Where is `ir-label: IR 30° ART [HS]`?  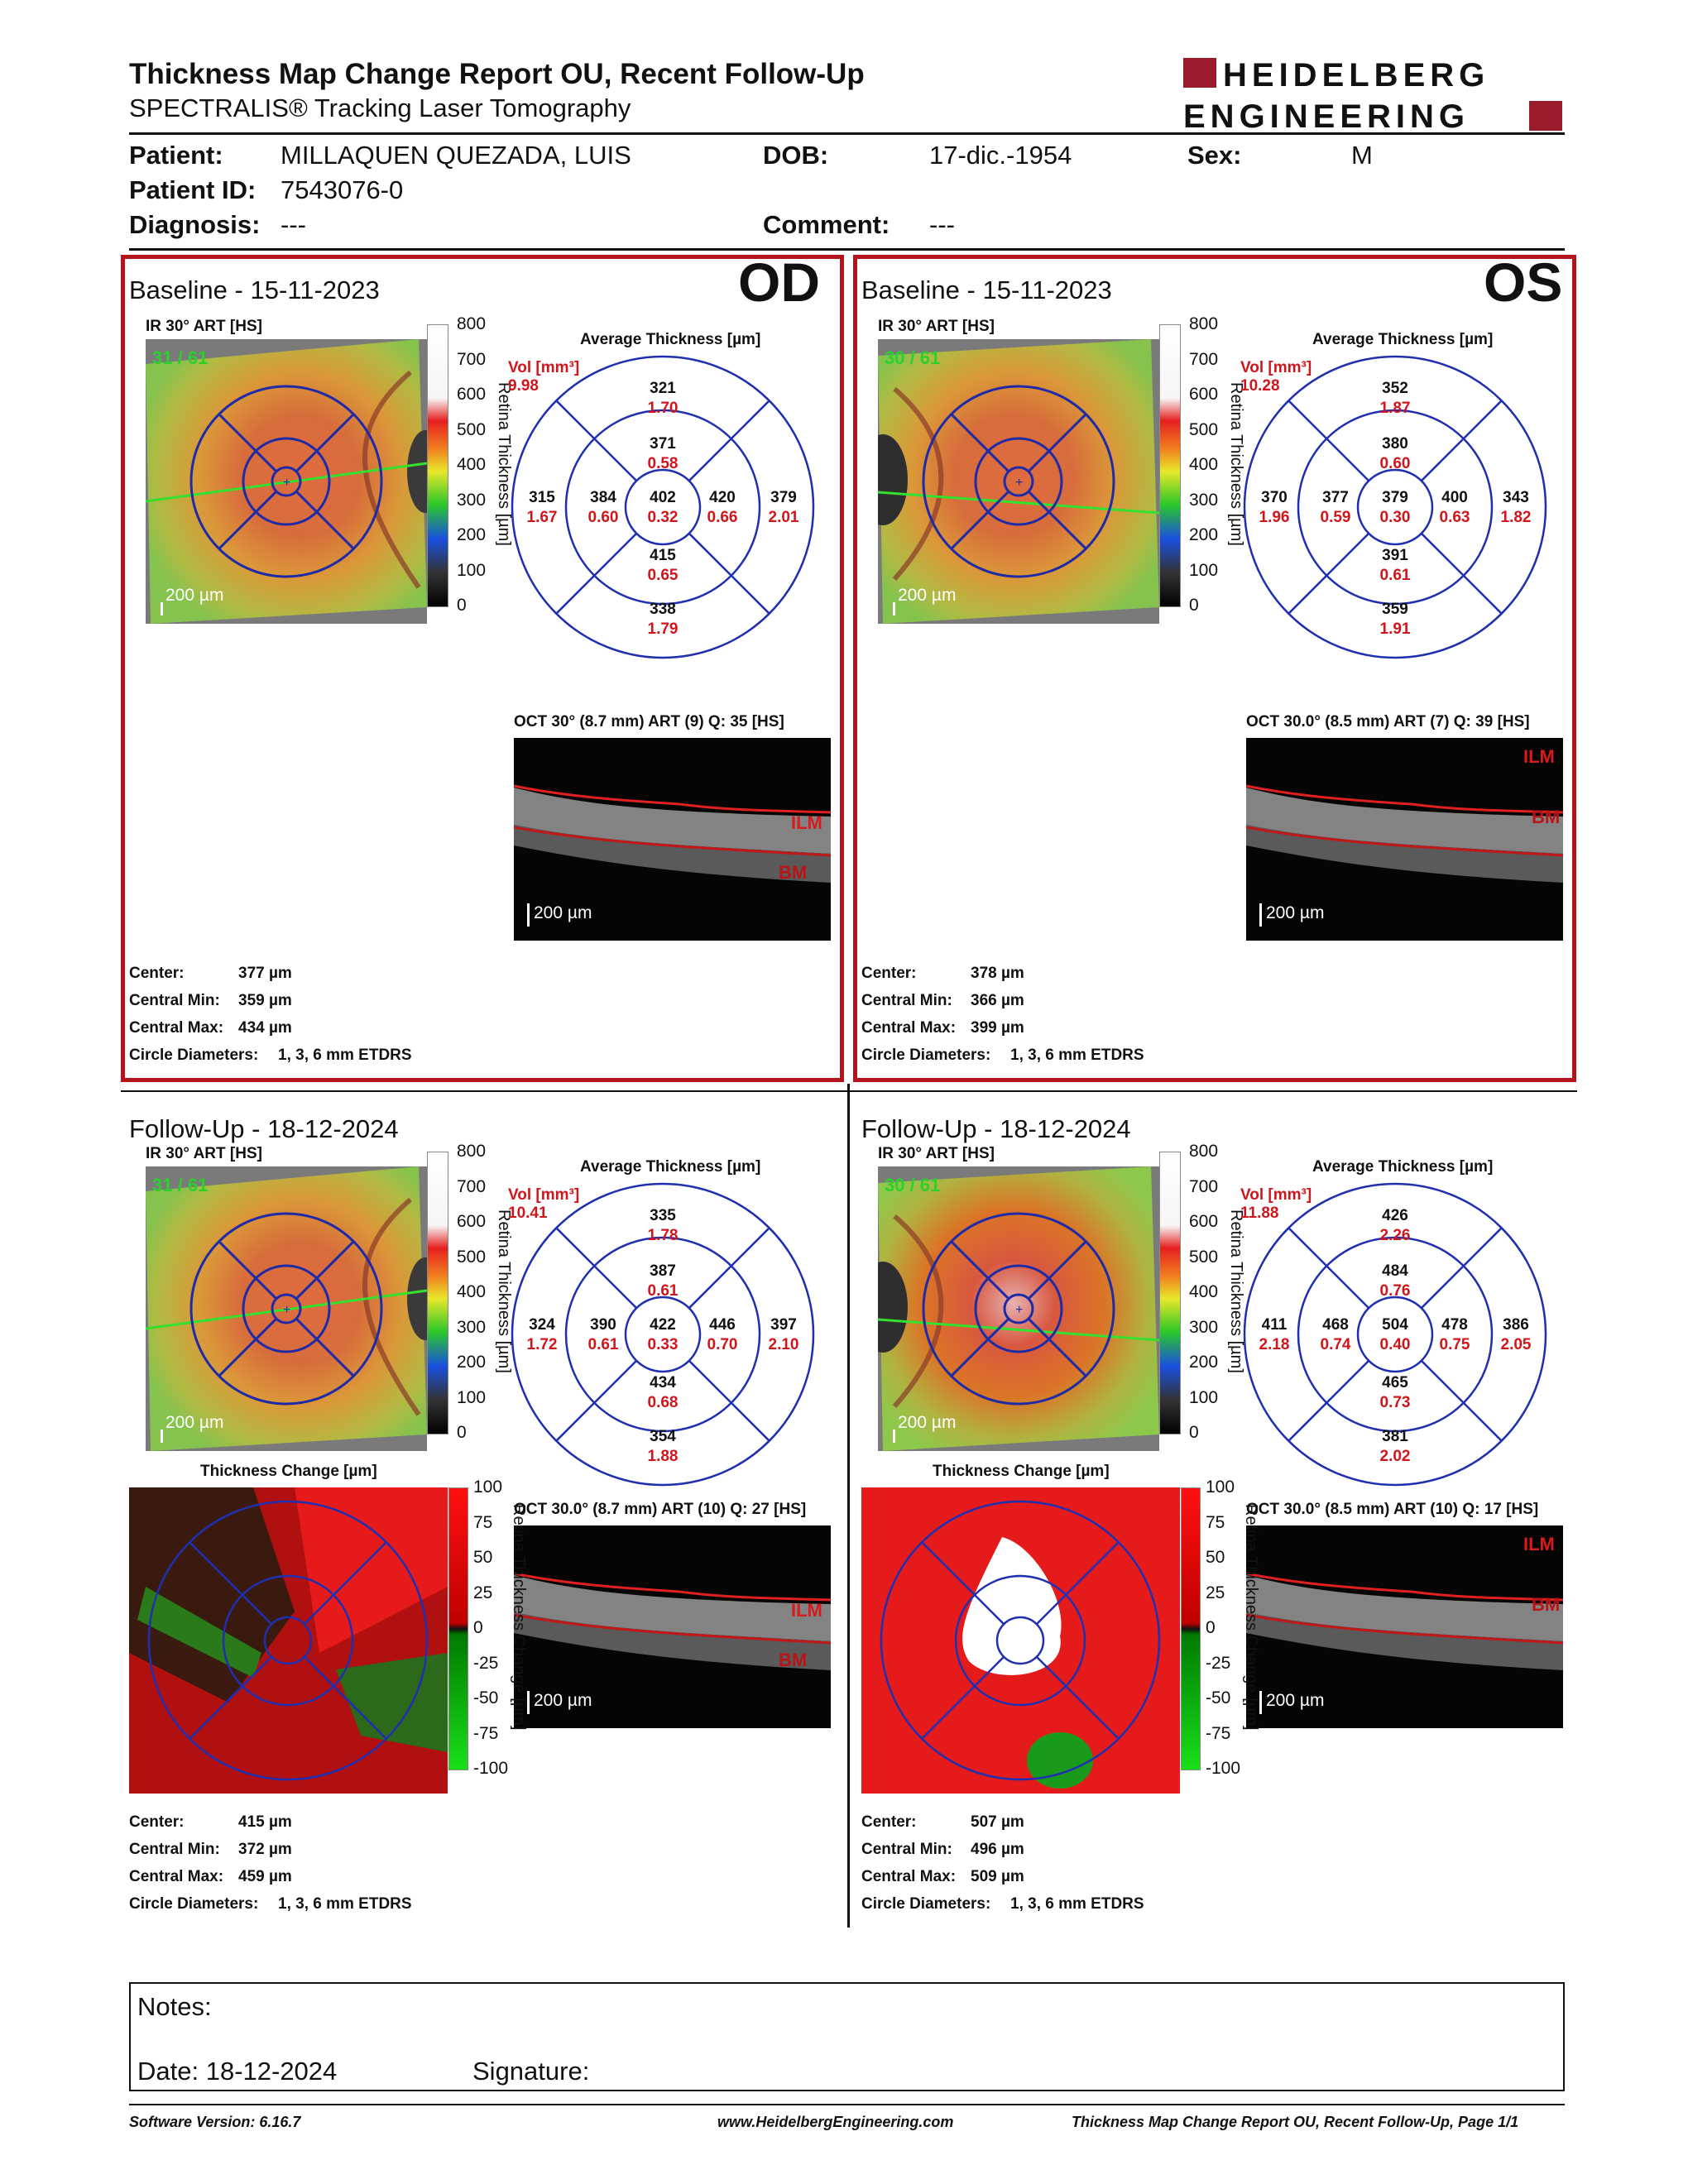 ir-label: IR 30° ART [HS] is located at coordinates (204, 326).